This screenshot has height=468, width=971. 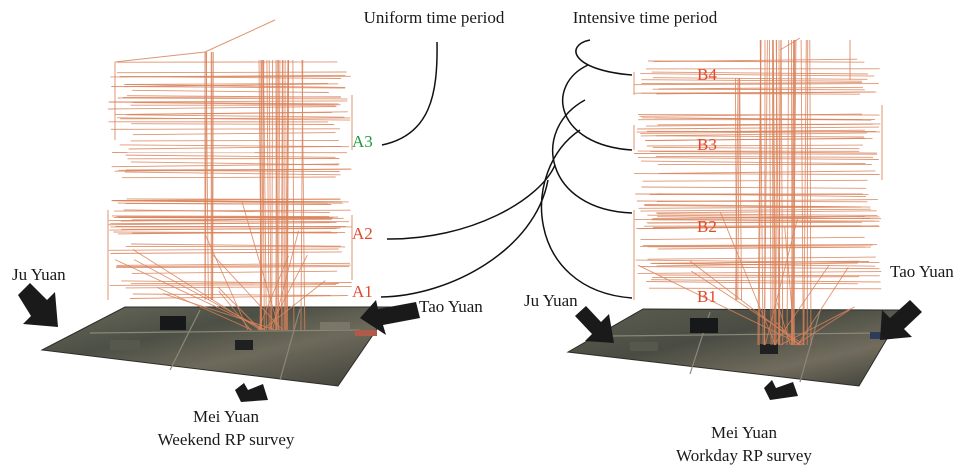 I want to click on arrow-ju-yuan-left, so click(x=38, y=305).